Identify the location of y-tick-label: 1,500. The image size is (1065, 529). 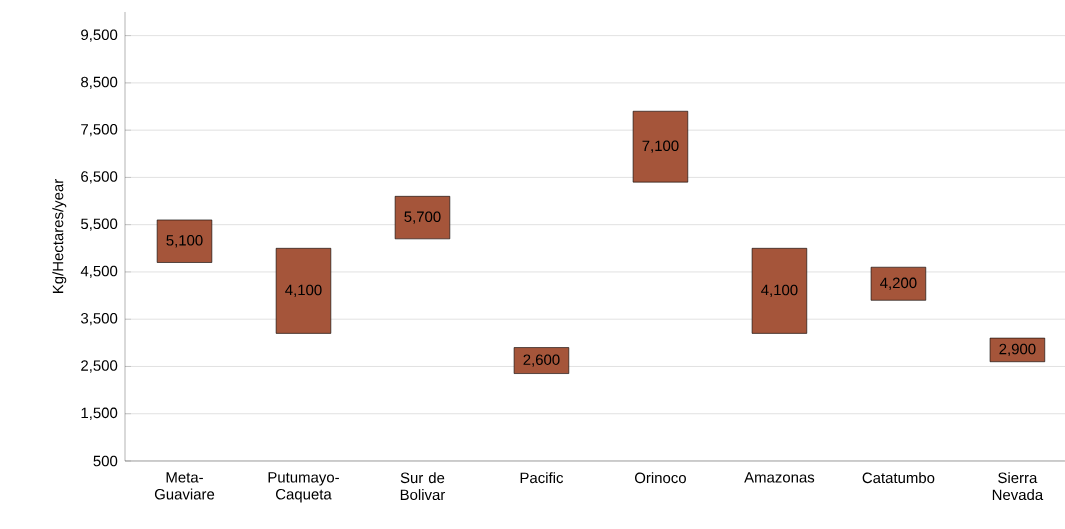
(99, 413).